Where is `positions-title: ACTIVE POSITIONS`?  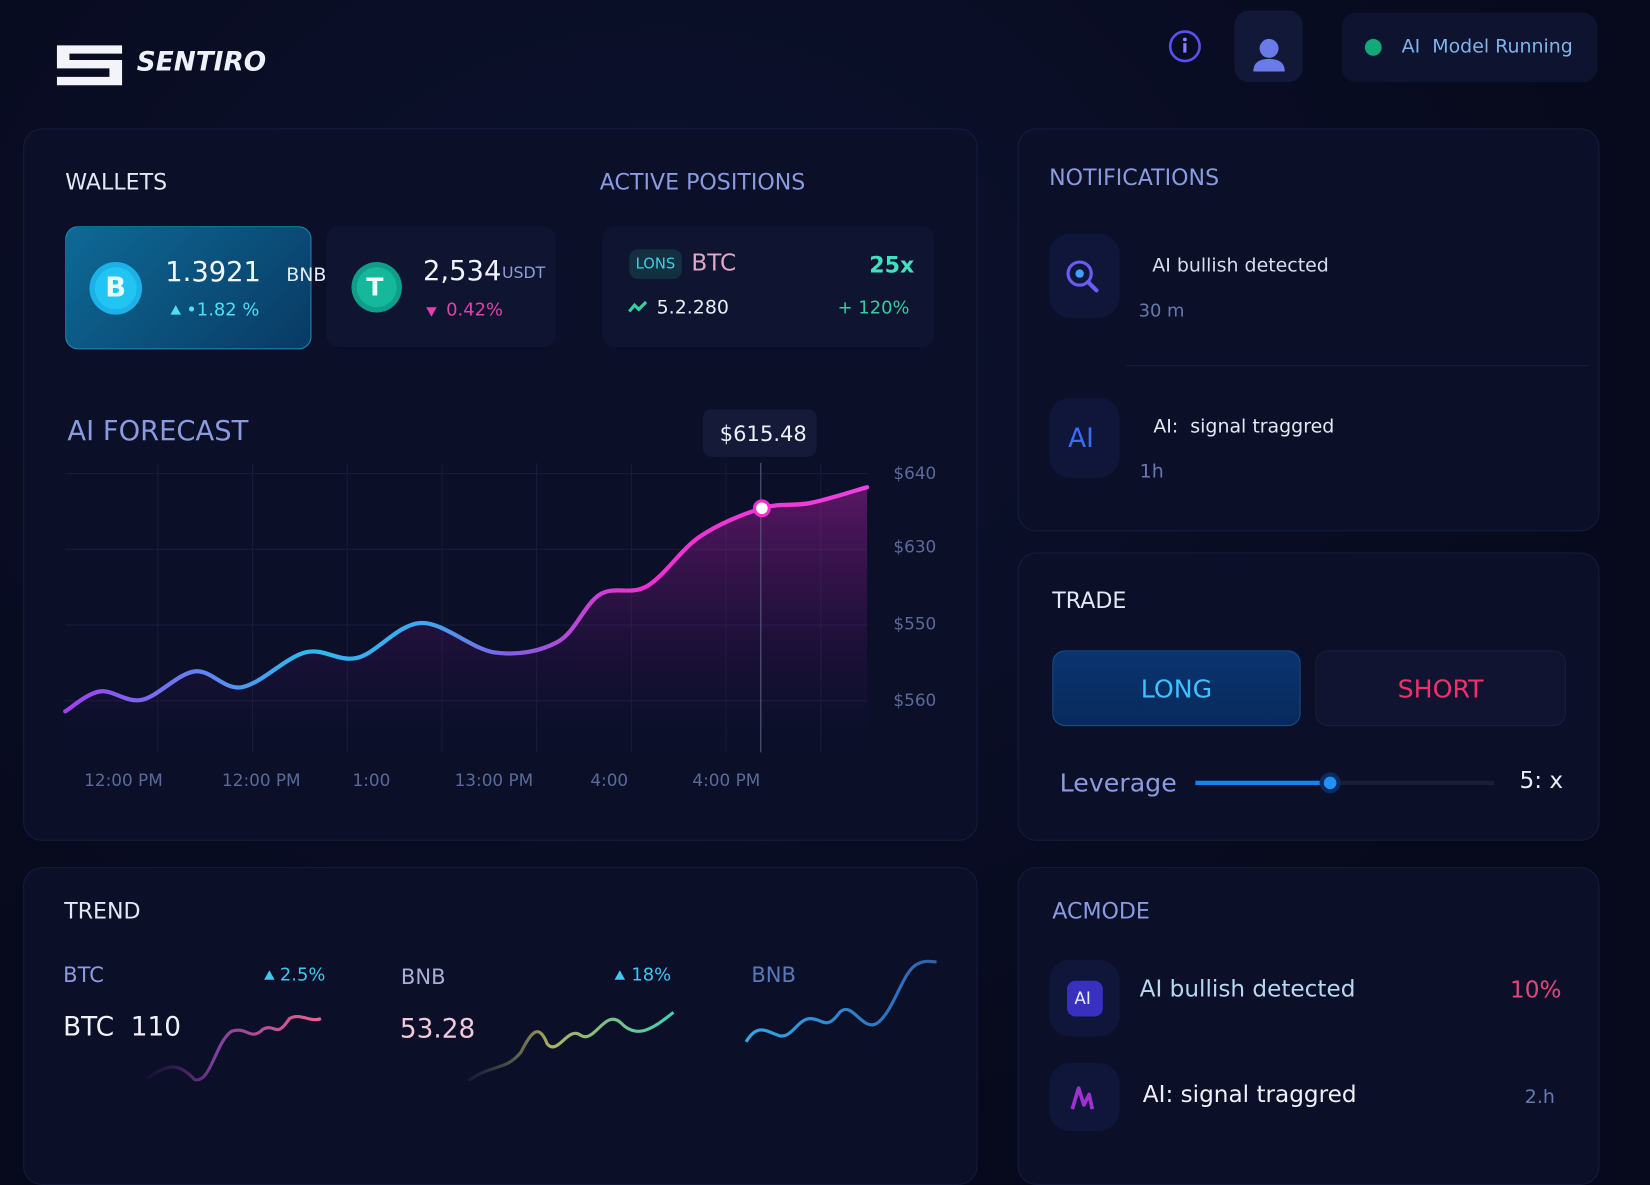
positions-title: ACTIVE POSITIONS is located at coordinates (702, 182).